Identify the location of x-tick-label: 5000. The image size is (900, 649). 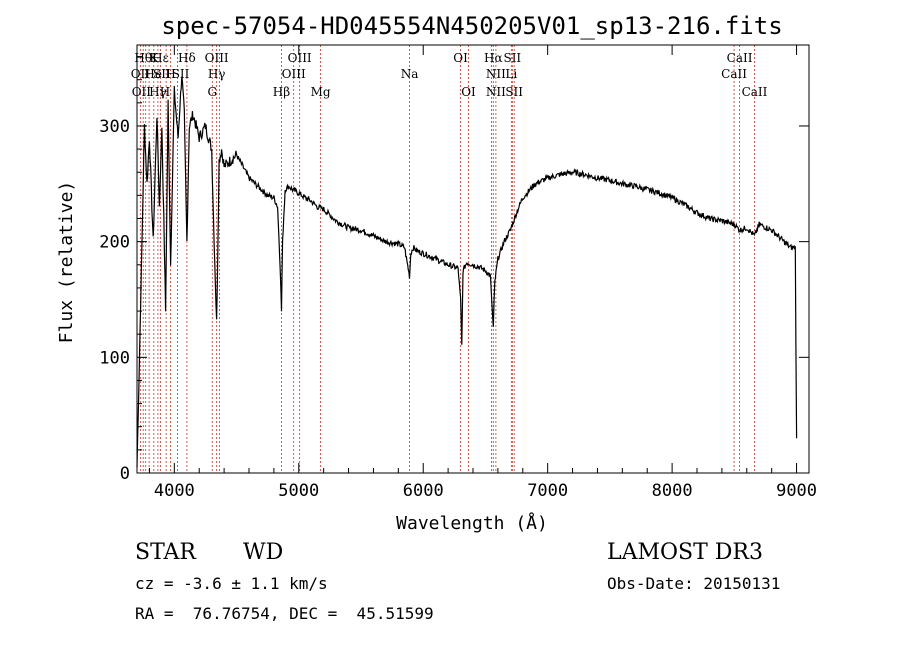
(298, 491).